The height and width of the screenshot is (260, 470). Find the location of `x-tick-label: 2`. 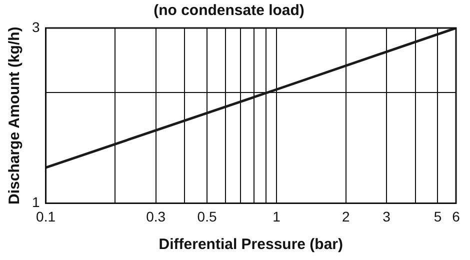

x-tick-label: 2 is located at coordinates (346, 216).